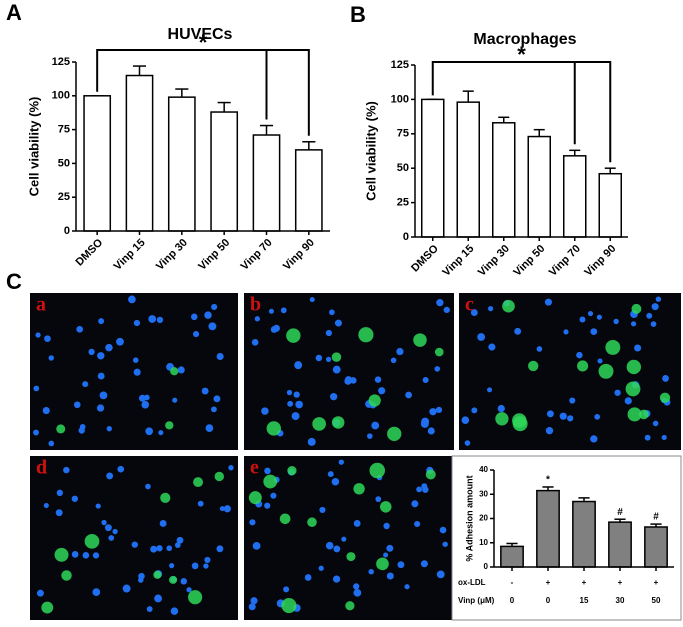  What do you see at coordinates (41, 468) in the screenshot?
I see `image-label: d` at bounding box center [41, 468].